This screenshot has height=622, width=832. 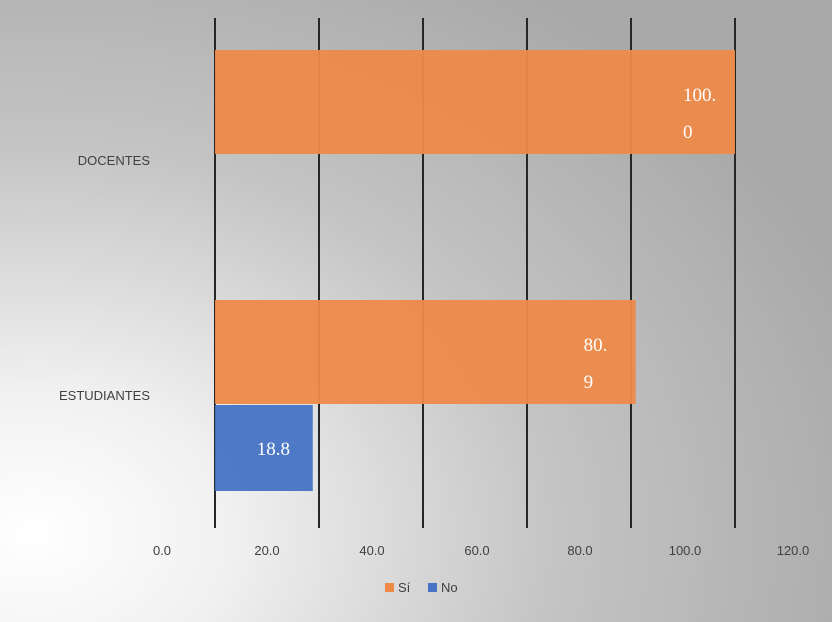 I want to click on data-label: 18.8, so click(x=273, y=449).